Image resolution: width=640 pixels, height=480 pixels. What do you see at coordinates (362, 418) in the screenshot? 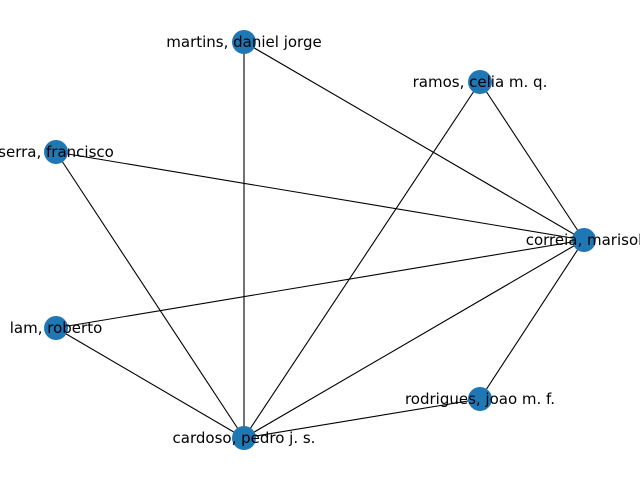
I see `edge-rodrigues-cardoso` at bounding box center [362, 418].